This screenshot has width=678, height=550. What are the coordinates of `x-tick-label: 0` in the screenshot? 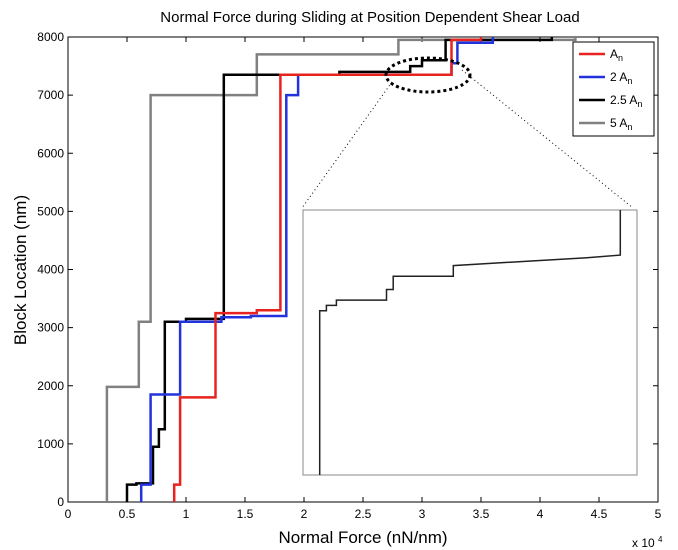 It's located at (68, 514).